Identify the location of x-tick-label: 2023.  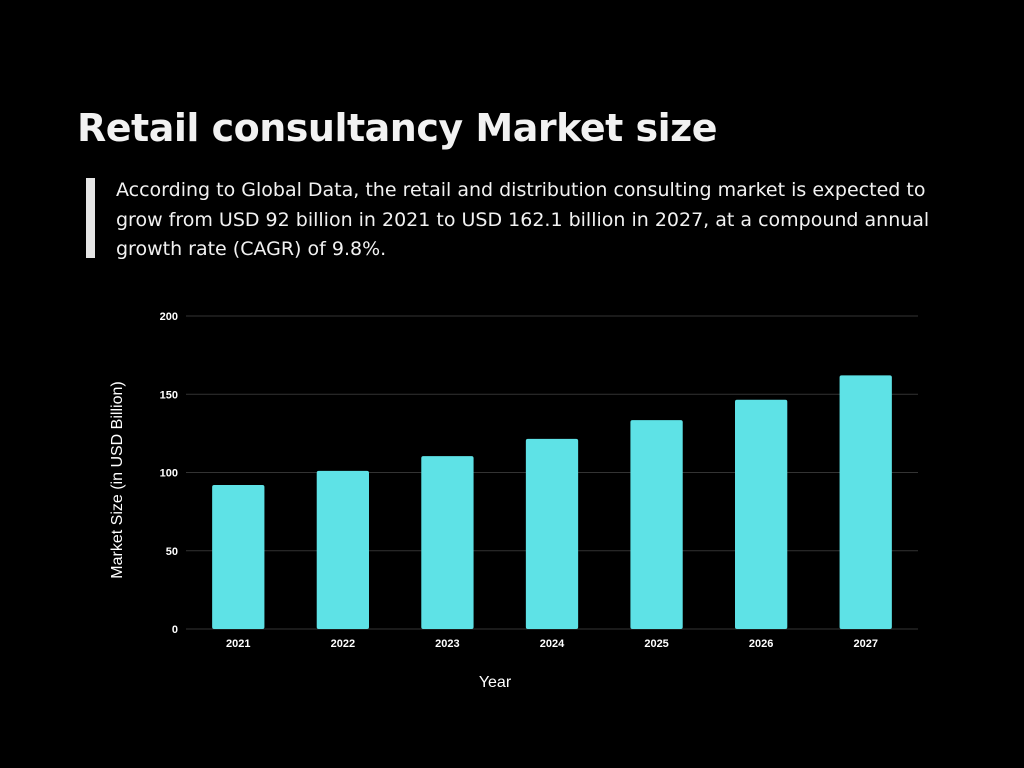
(447, 644).